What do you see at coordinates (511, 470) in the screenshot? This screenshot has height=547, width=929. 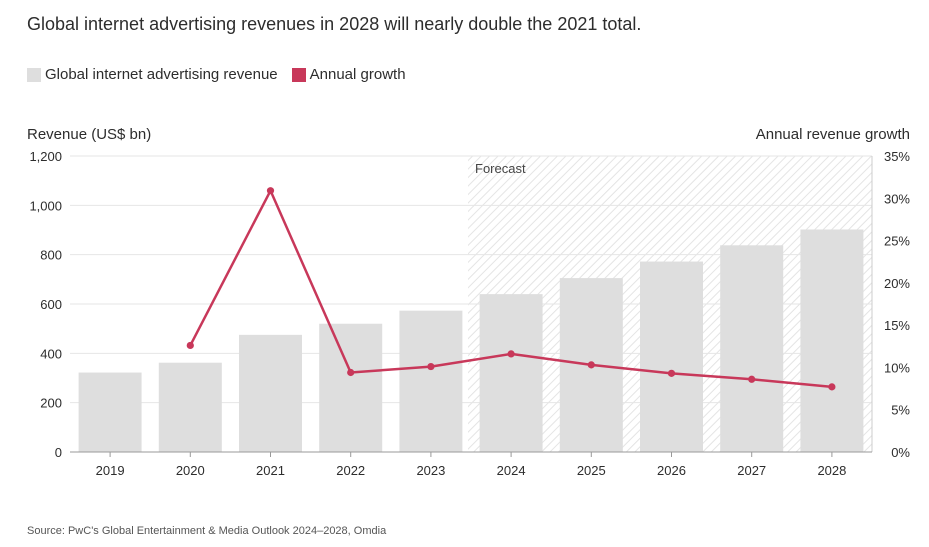 I see `x-tick-label: 2024` at bounding box center [511, 470].